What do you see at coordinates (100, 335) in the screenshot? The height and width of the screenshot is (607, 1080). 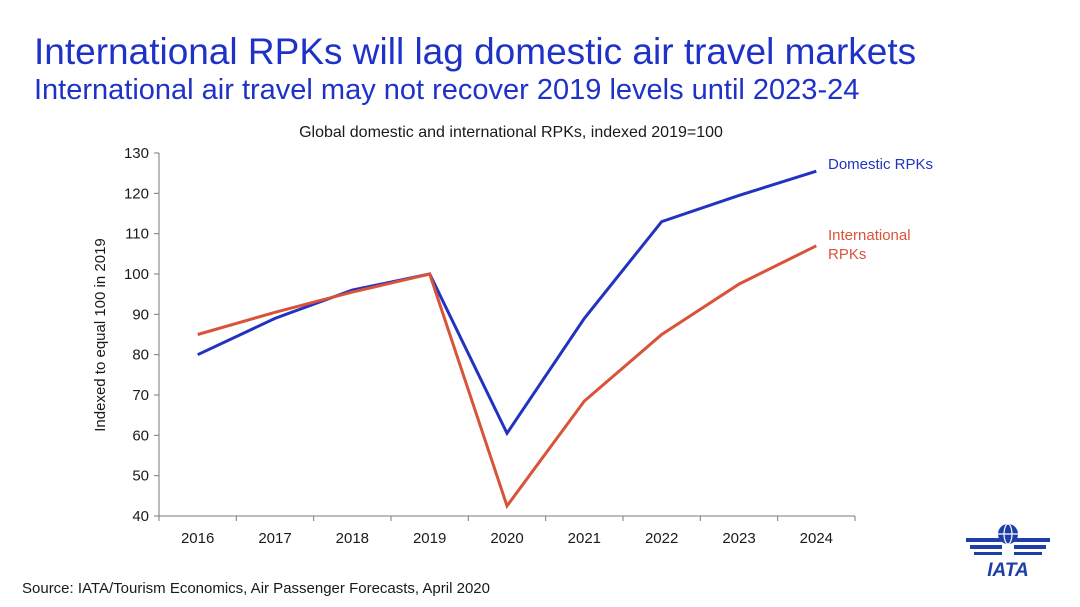 I see `y-axis-label: Indexed to equal 100 in 2019` at bounding box center [100, 335].